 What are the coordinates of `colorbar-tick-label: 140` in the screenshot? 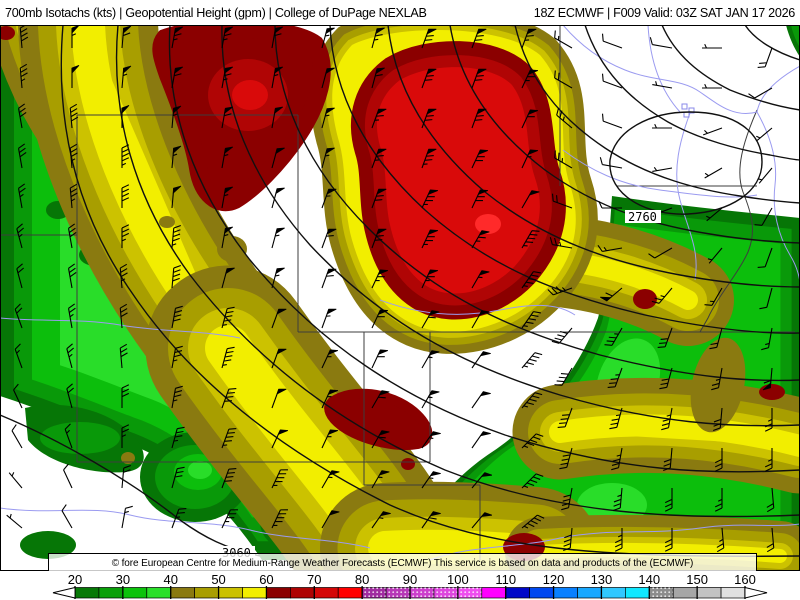 It's located at (649, 579).